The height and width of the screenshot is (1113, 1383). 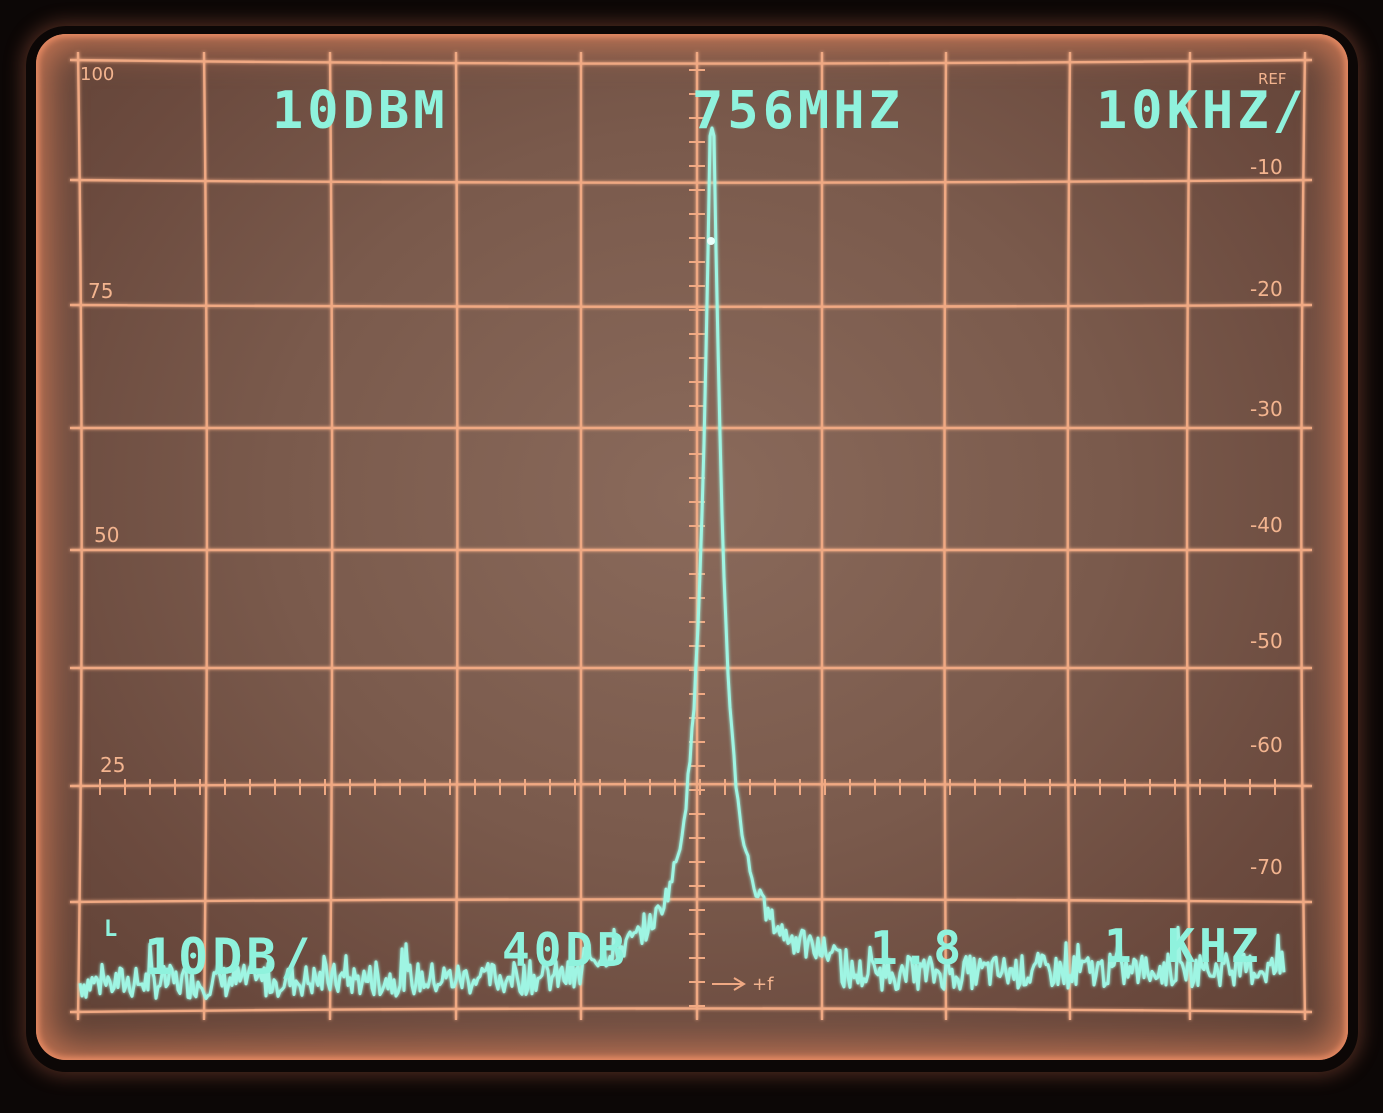 I want to click on center-frequency-readout: 756MHZ, so click(x=798, y=111).